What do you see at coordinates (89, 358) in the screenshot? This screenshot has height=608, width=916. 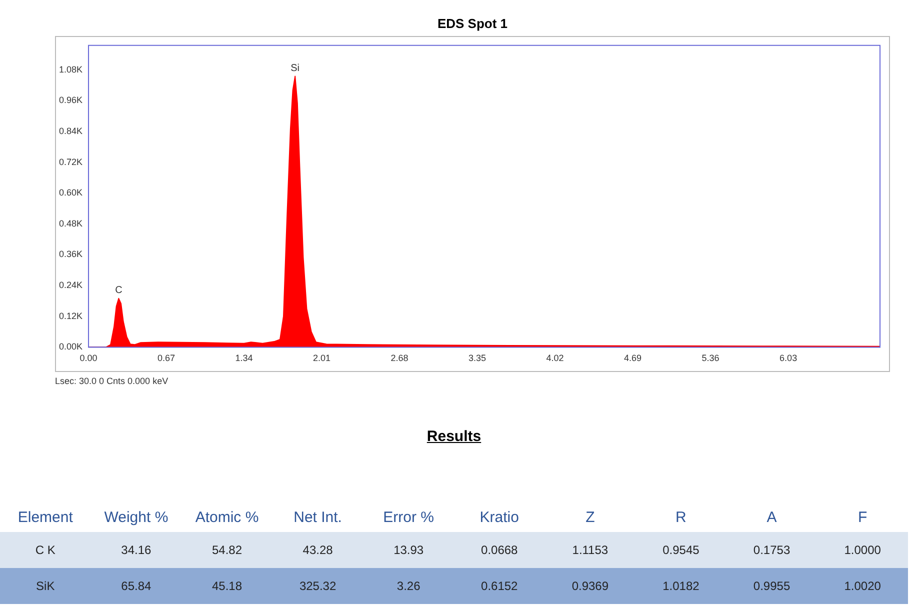 I see `x-tick-label: 0.00` at bounding box center [89, 358].